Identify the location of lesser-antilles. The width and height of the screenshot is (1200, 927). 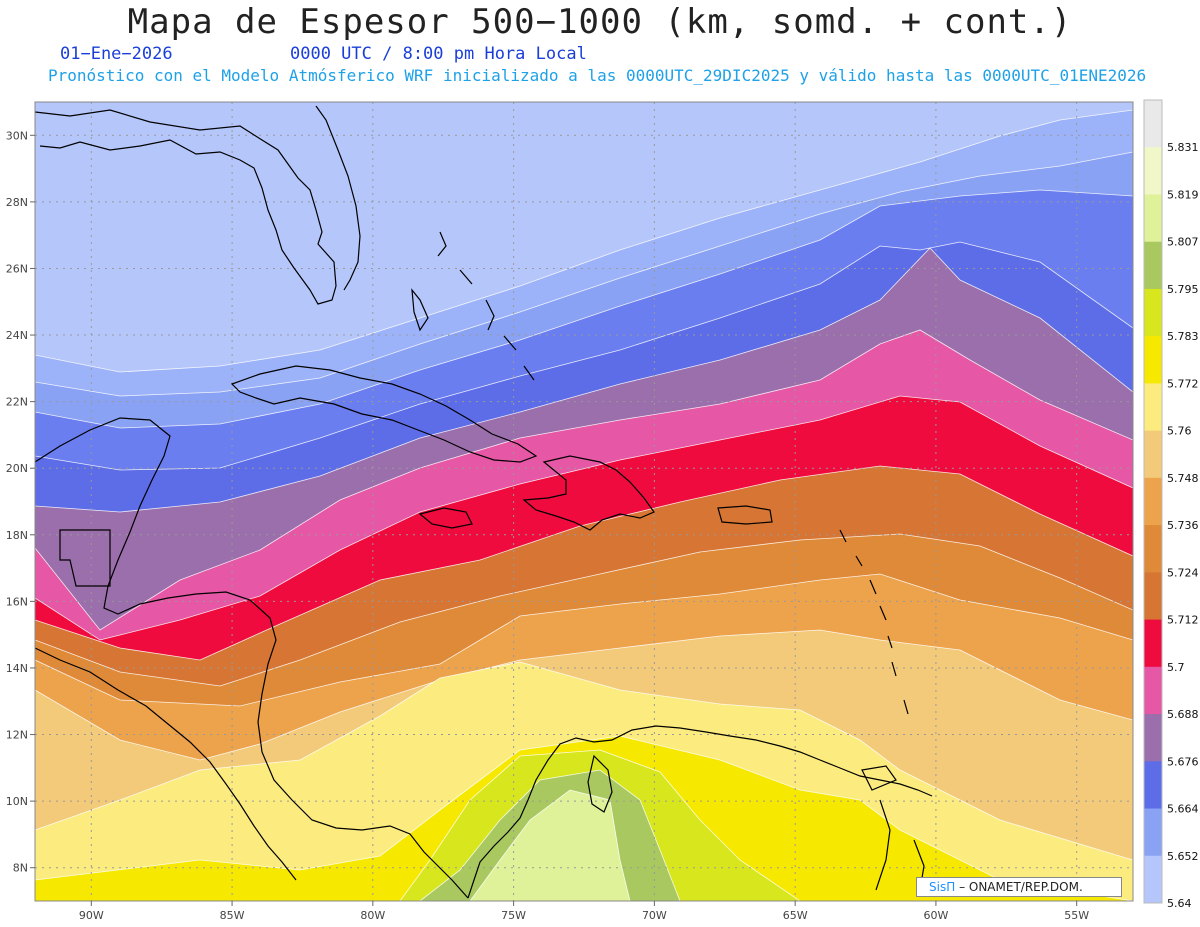
(874, 622).